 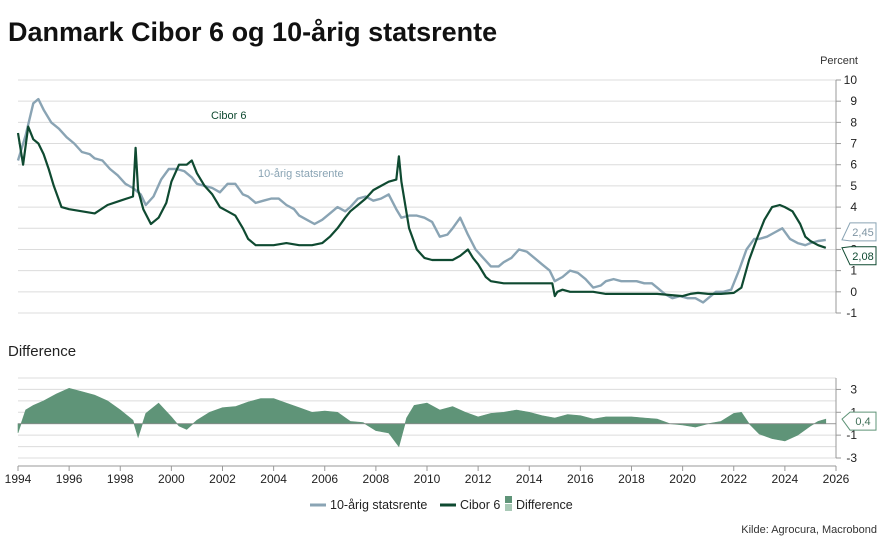 I want to click on x-tick-label: 2004, so click(x=273, y=479).